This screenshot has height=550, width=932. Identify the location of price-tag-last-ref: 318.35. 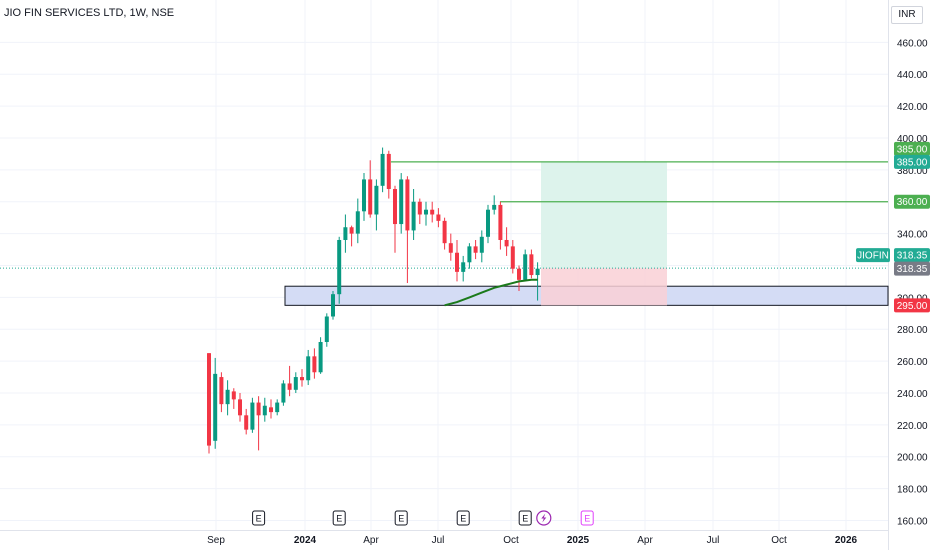
(912, 268).